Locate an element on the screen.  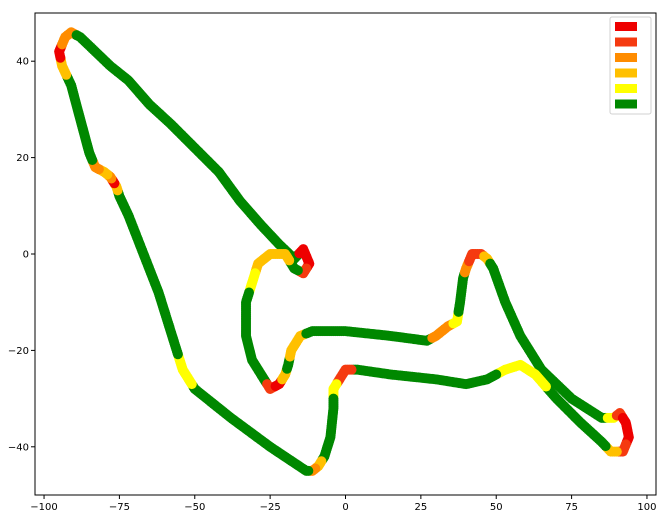
legend-box is located at coordinates (630, 65).